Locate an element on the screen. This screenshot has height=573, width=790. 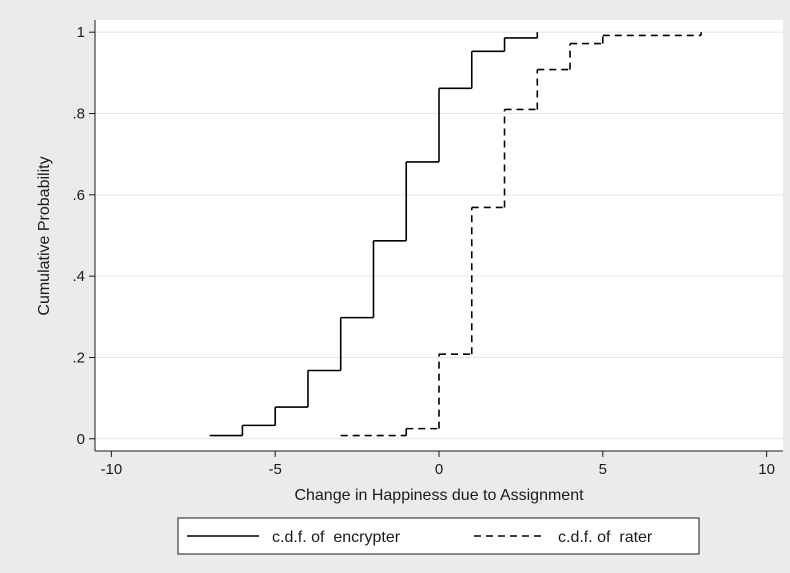
y-tick-label: .2 is located at coordinates (78, 357).